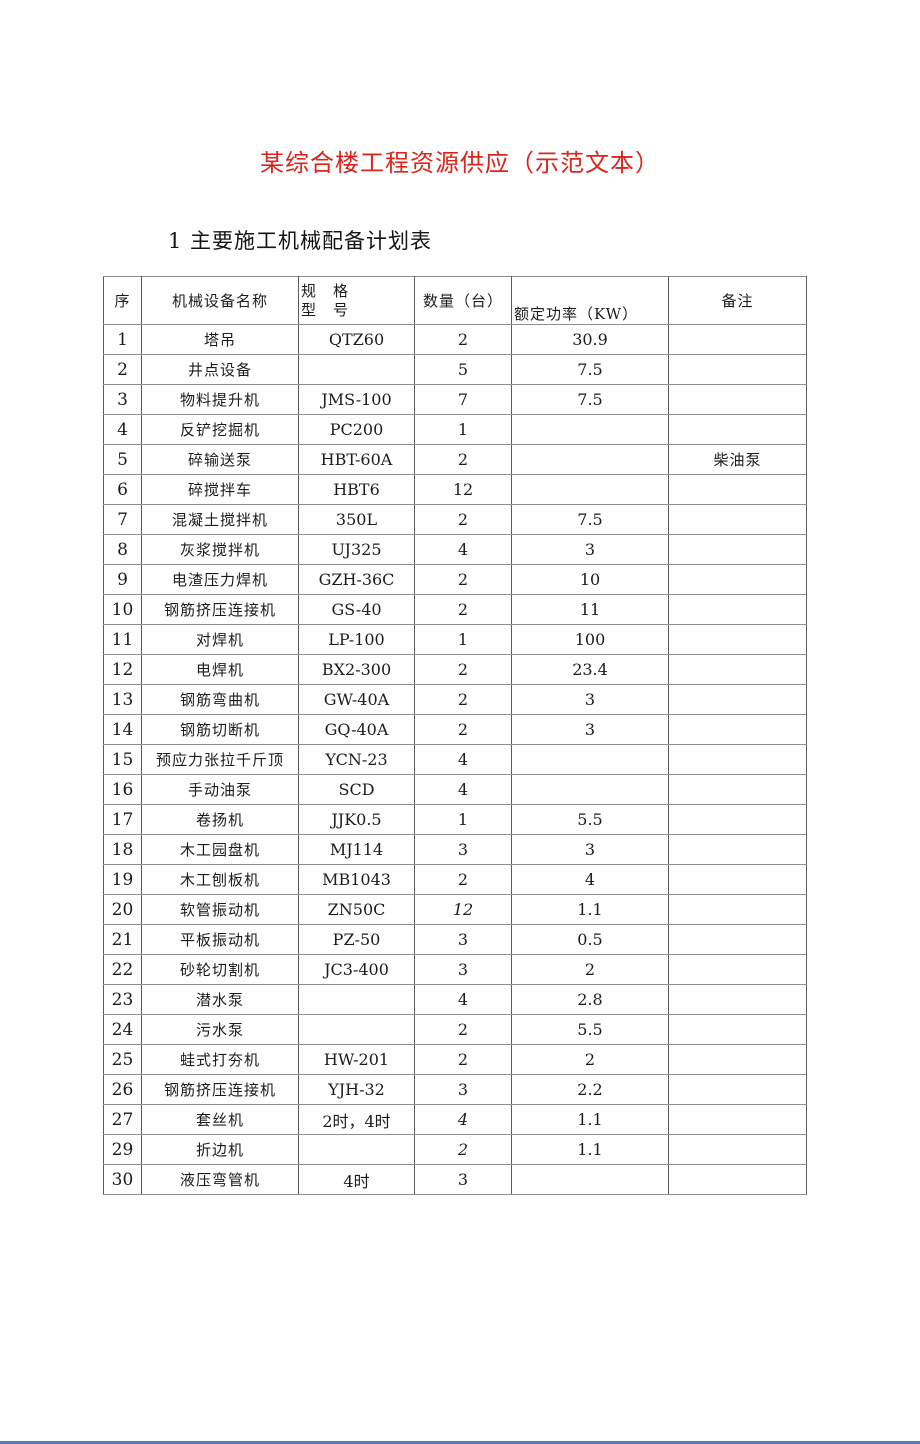 Image resolution: width=920 pixels, height=1444 pixels. Describe the element at coordinates (220, 789) in the screenshot. I see `cell-name: 手动油泵` at that location.